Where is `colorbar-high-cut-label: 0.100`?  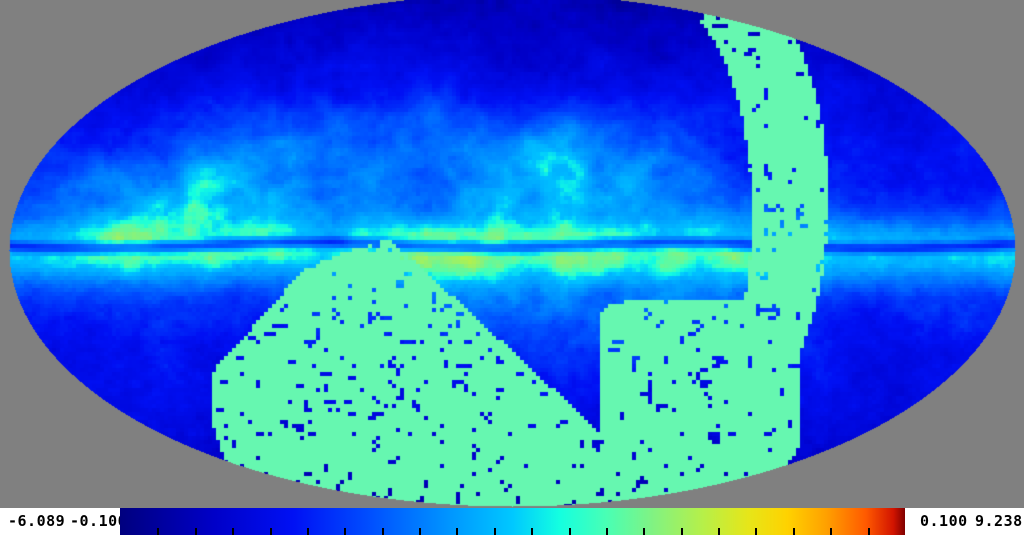 colorbar-high-cut-label: 0.100 is located at coordinates (944, 521).